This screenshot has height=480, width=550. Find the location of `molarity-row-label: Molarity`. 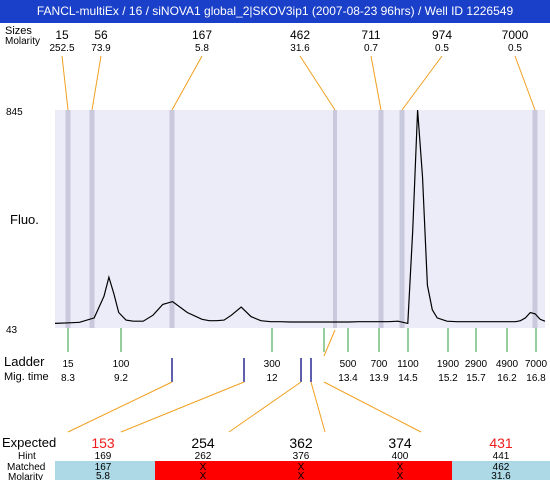

molarity-row-label: Molarity is located at coordinates (22, 41).